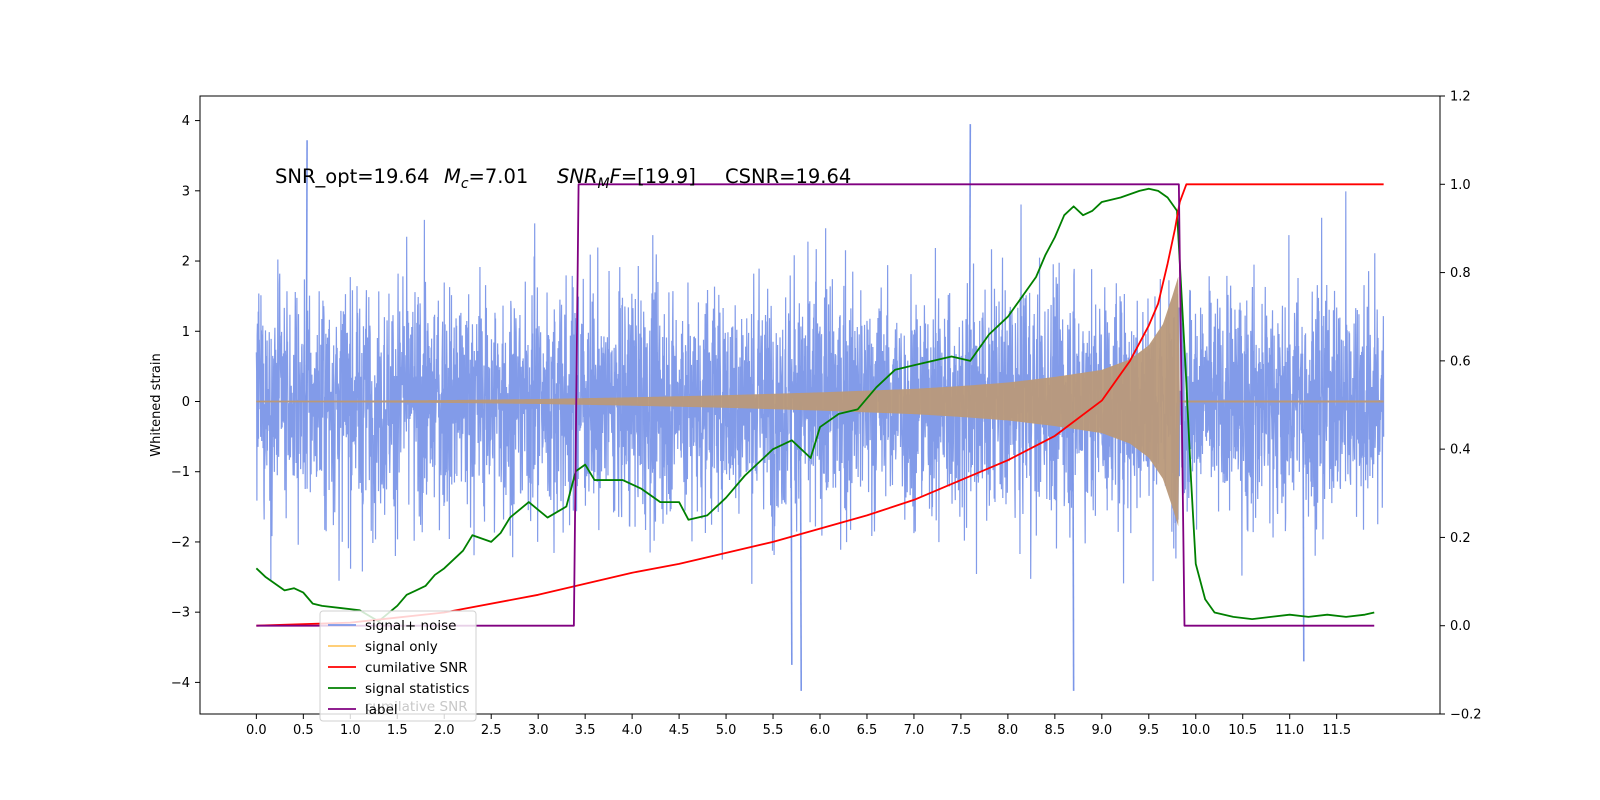 This screenshot has width=1600, height=800. I want to click on x-tick-label: 7.0, so click(914, 730).